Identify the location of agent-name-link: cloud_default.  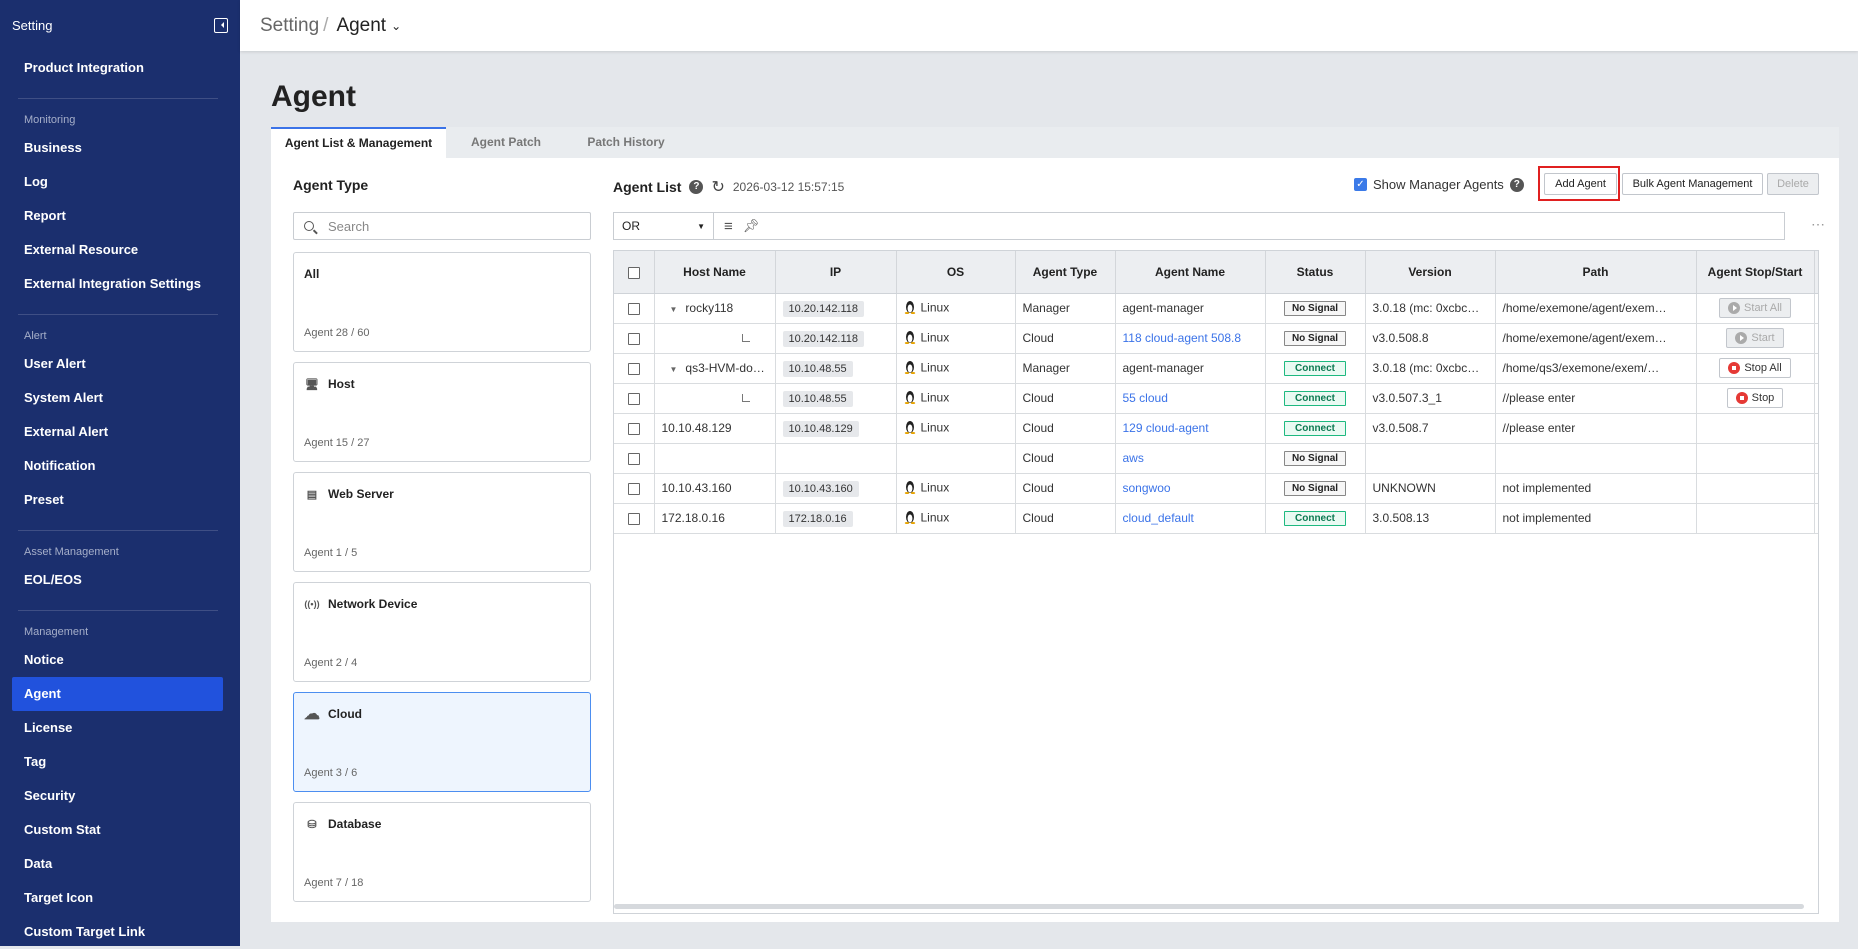
(1158, 518).